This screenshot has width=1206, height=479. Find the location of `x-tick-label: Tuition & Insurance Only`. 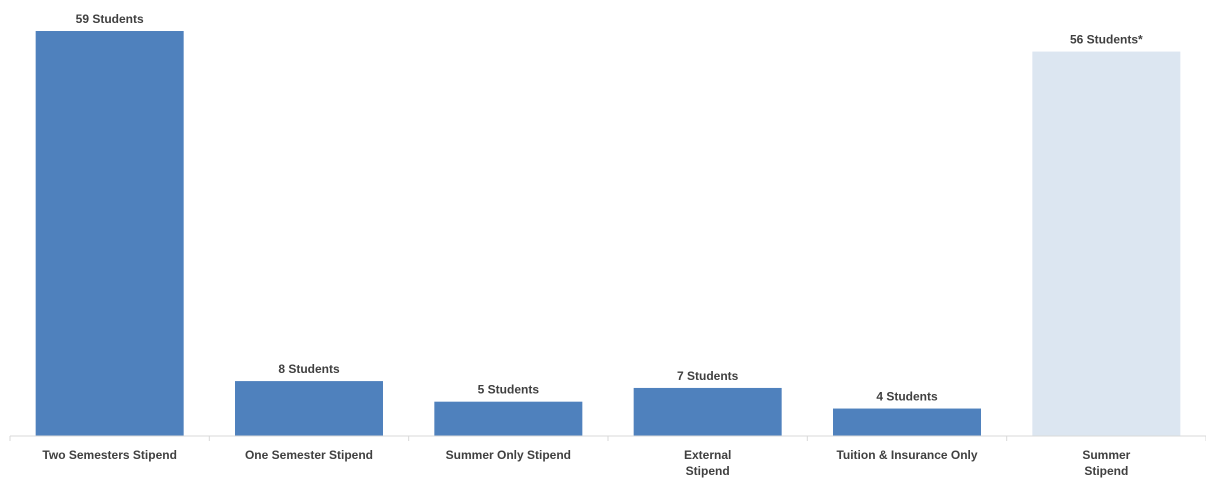

x-tick-label: Tuition & Insurance Only is located at coordinates (906, 455).